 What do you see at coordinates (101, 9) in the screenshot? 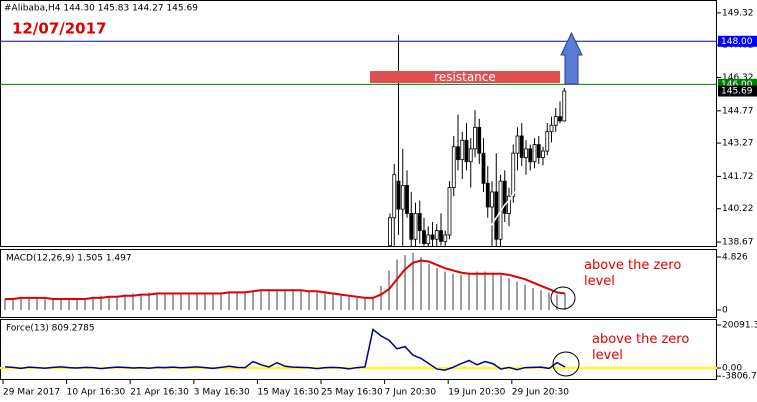
I see `price-title: #Alibaba,H4 144.30 145.83 144.27 145.69` at bounding box center [101, 9].